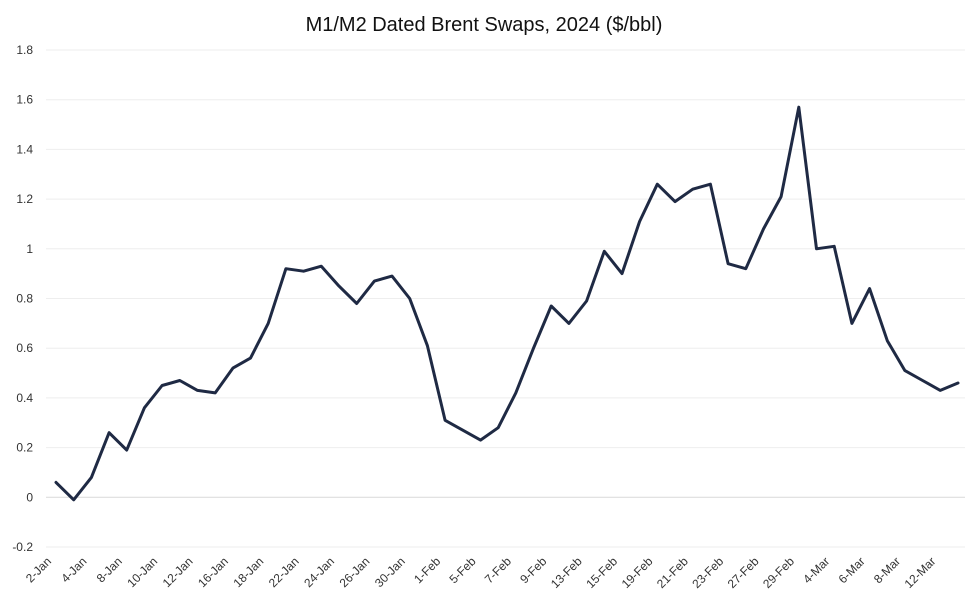 The image size is (970, 602). I want to click on x-tick-label: 4-Jan, so click(73, 569).